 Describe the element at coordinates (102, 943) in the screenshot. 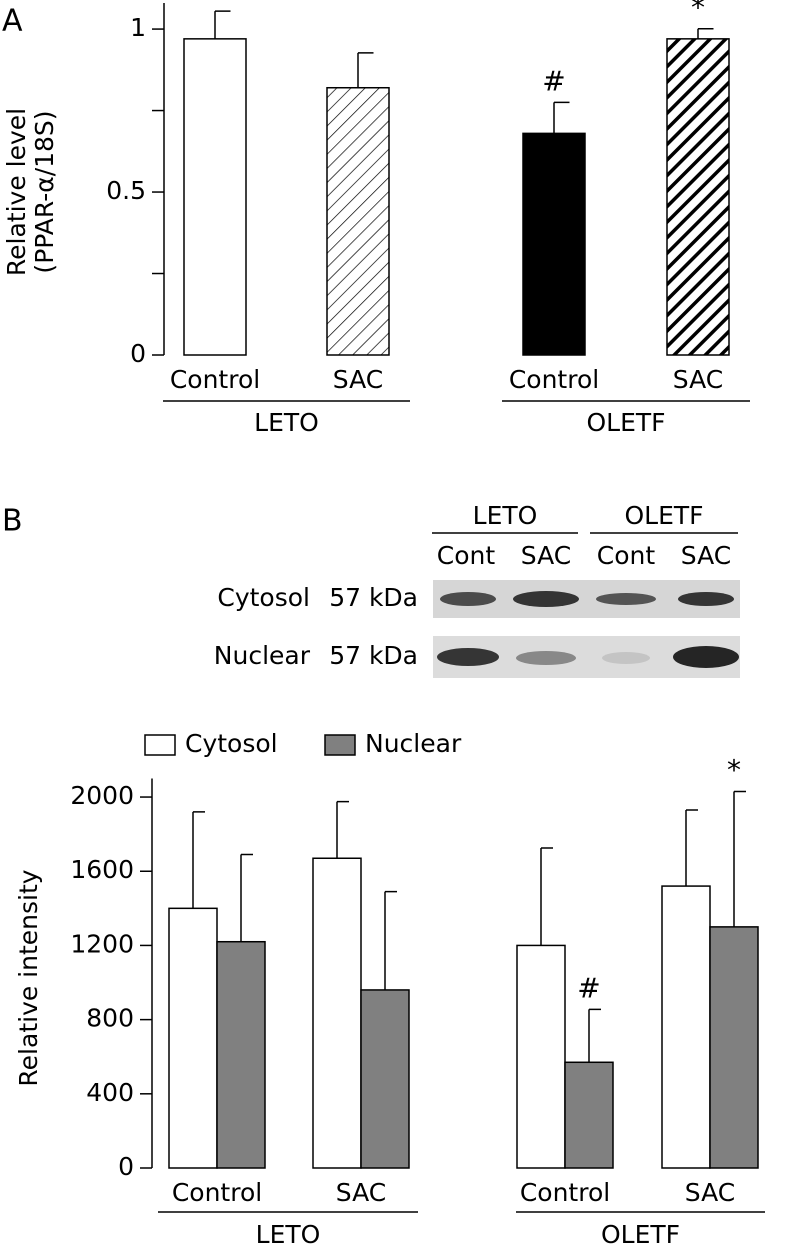

I see `y-tick-label: 1200` at that location.